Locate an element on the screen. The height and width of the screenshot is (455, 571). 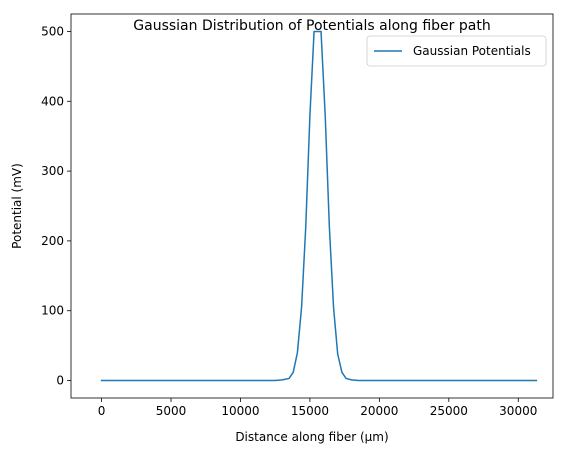
y-tick-label: 100 is located at coordinates (52, 311).